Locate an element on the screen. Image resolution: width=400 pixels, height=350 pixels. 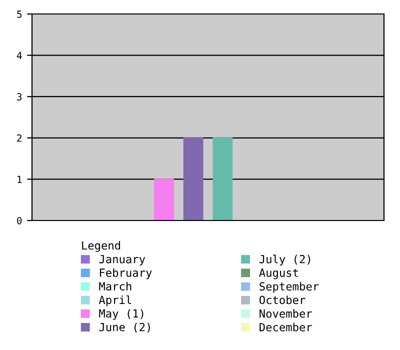
legend-label: December is located at coordinates (286, 327).